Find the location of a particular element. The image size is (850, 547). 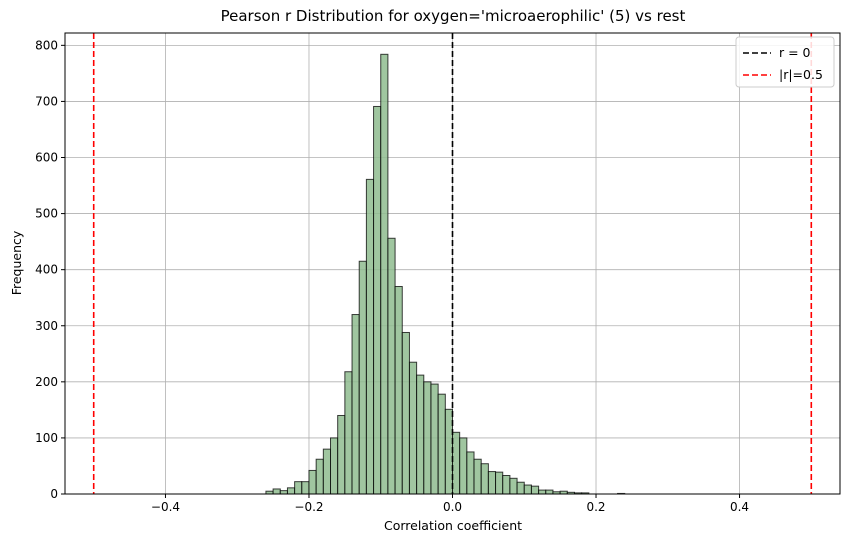

legend-box is located at coordinates (785, 62).